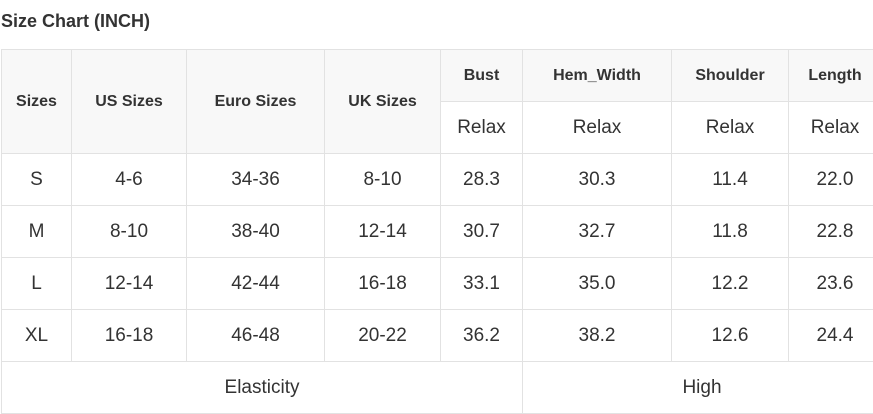 The height and width of the screenshot is (414, 873). Describe the element at coordinates (482, 232) in the screenshot. I see `table-cell: 30.7` at that location.